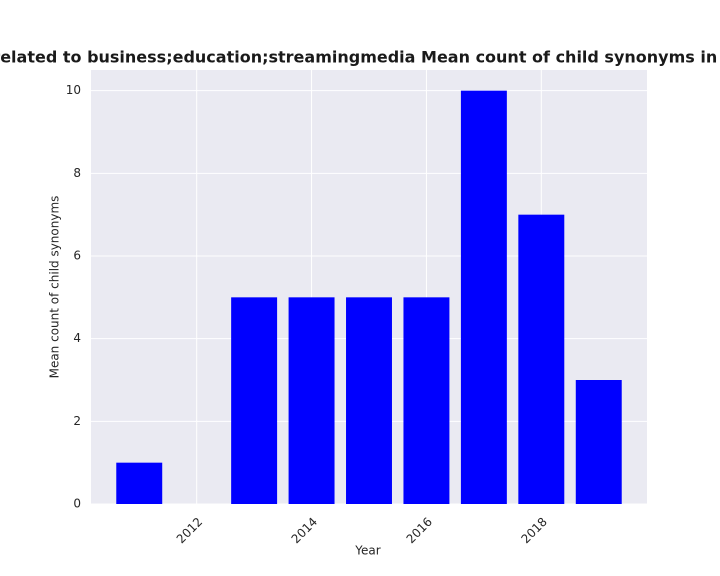  What do you see at coordinates (77, 256) in the screenshot?
I see `y-tick-label: 6` at bounding box center [77, 256].